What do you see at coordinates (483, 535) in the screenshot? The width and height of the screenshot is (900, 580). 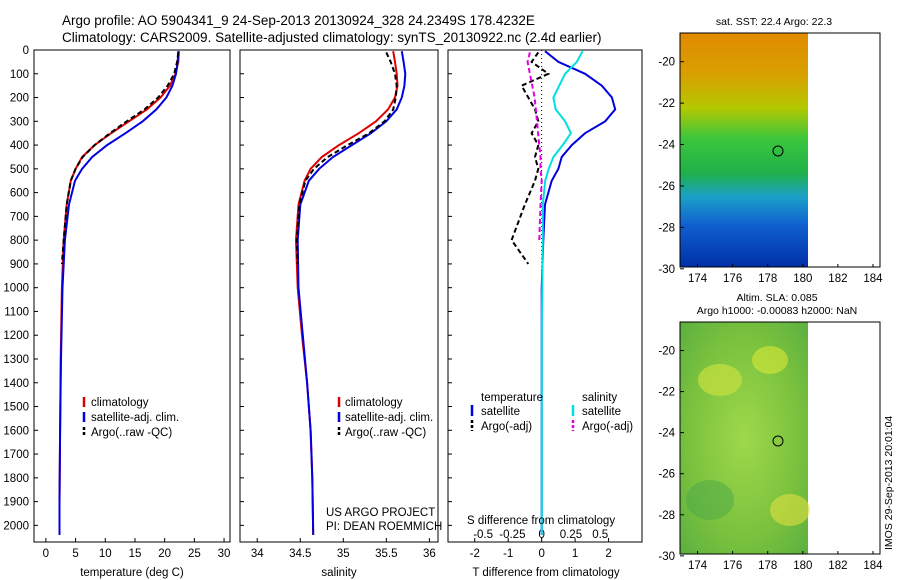 I see `x2-tick-label: -0.5` at bounding box center [483, 535].